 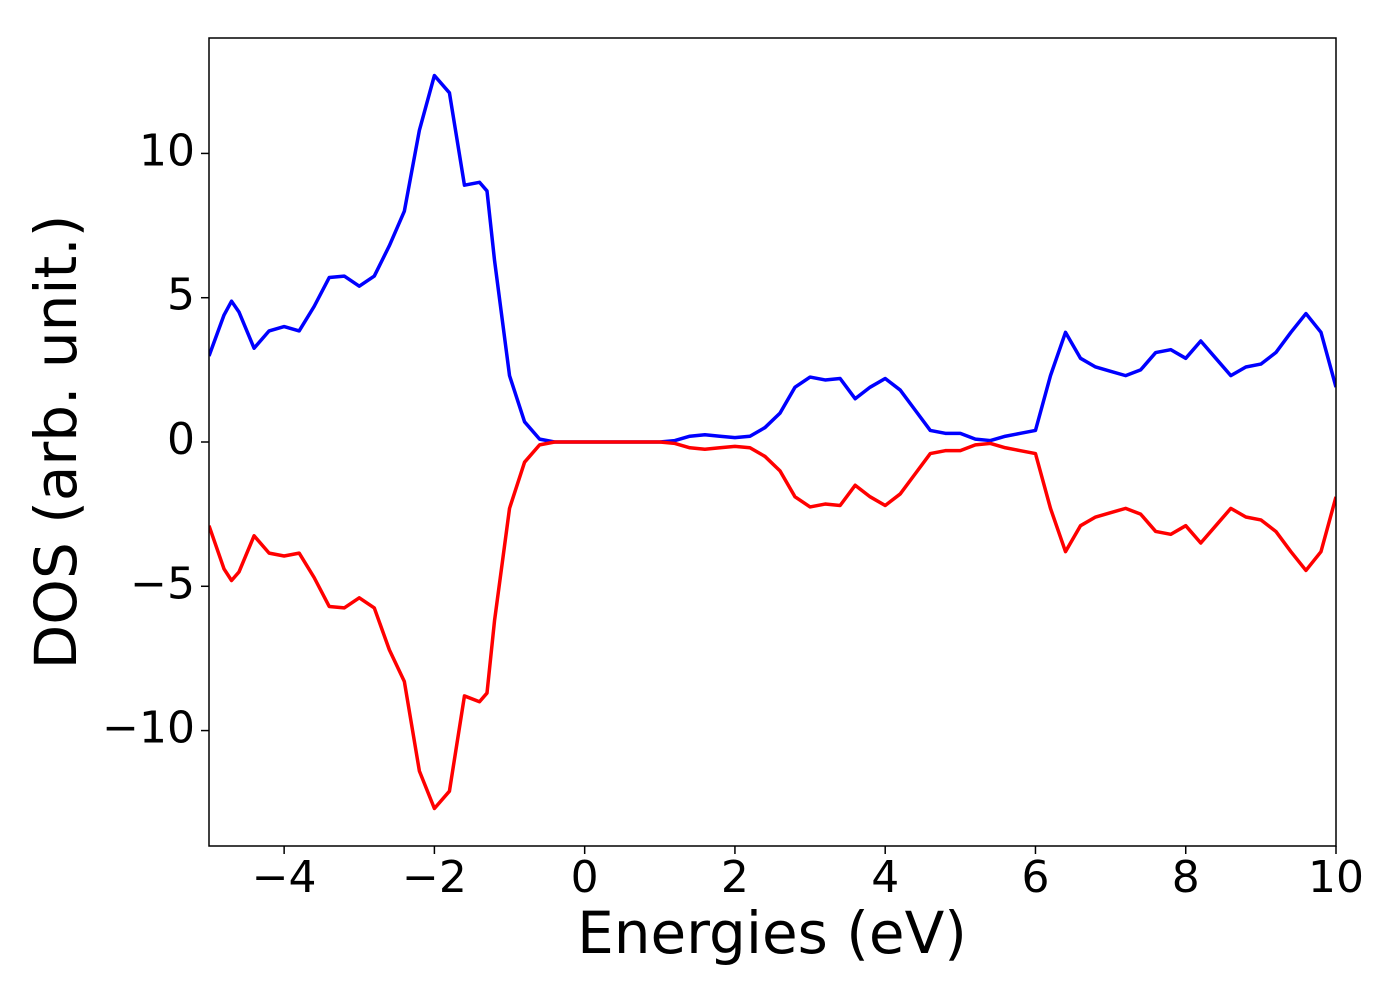 What do you see at coordinates (56, 442) in the screenshot?
I see `y-axis-label: DOS (arb. unit.)` at bounding box center [56, 442].